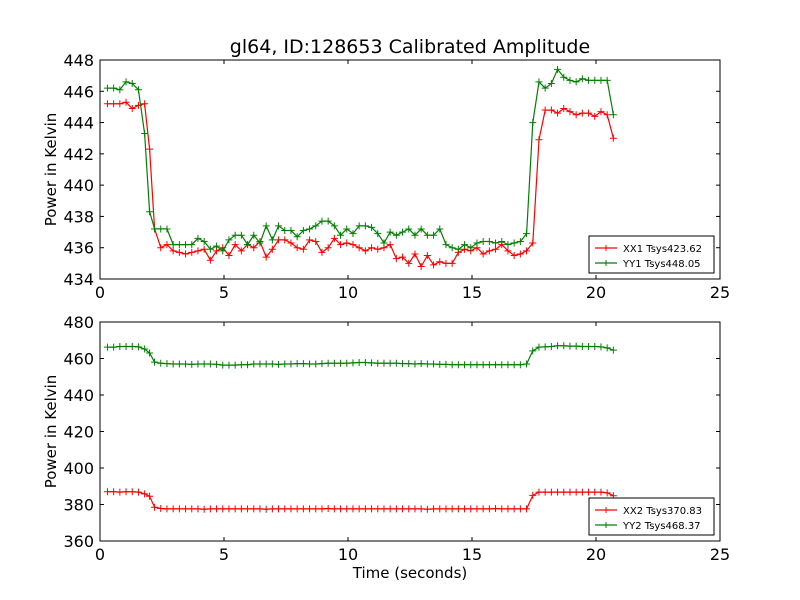  I want to click on y-tick-label: 446, so click(78, 91).